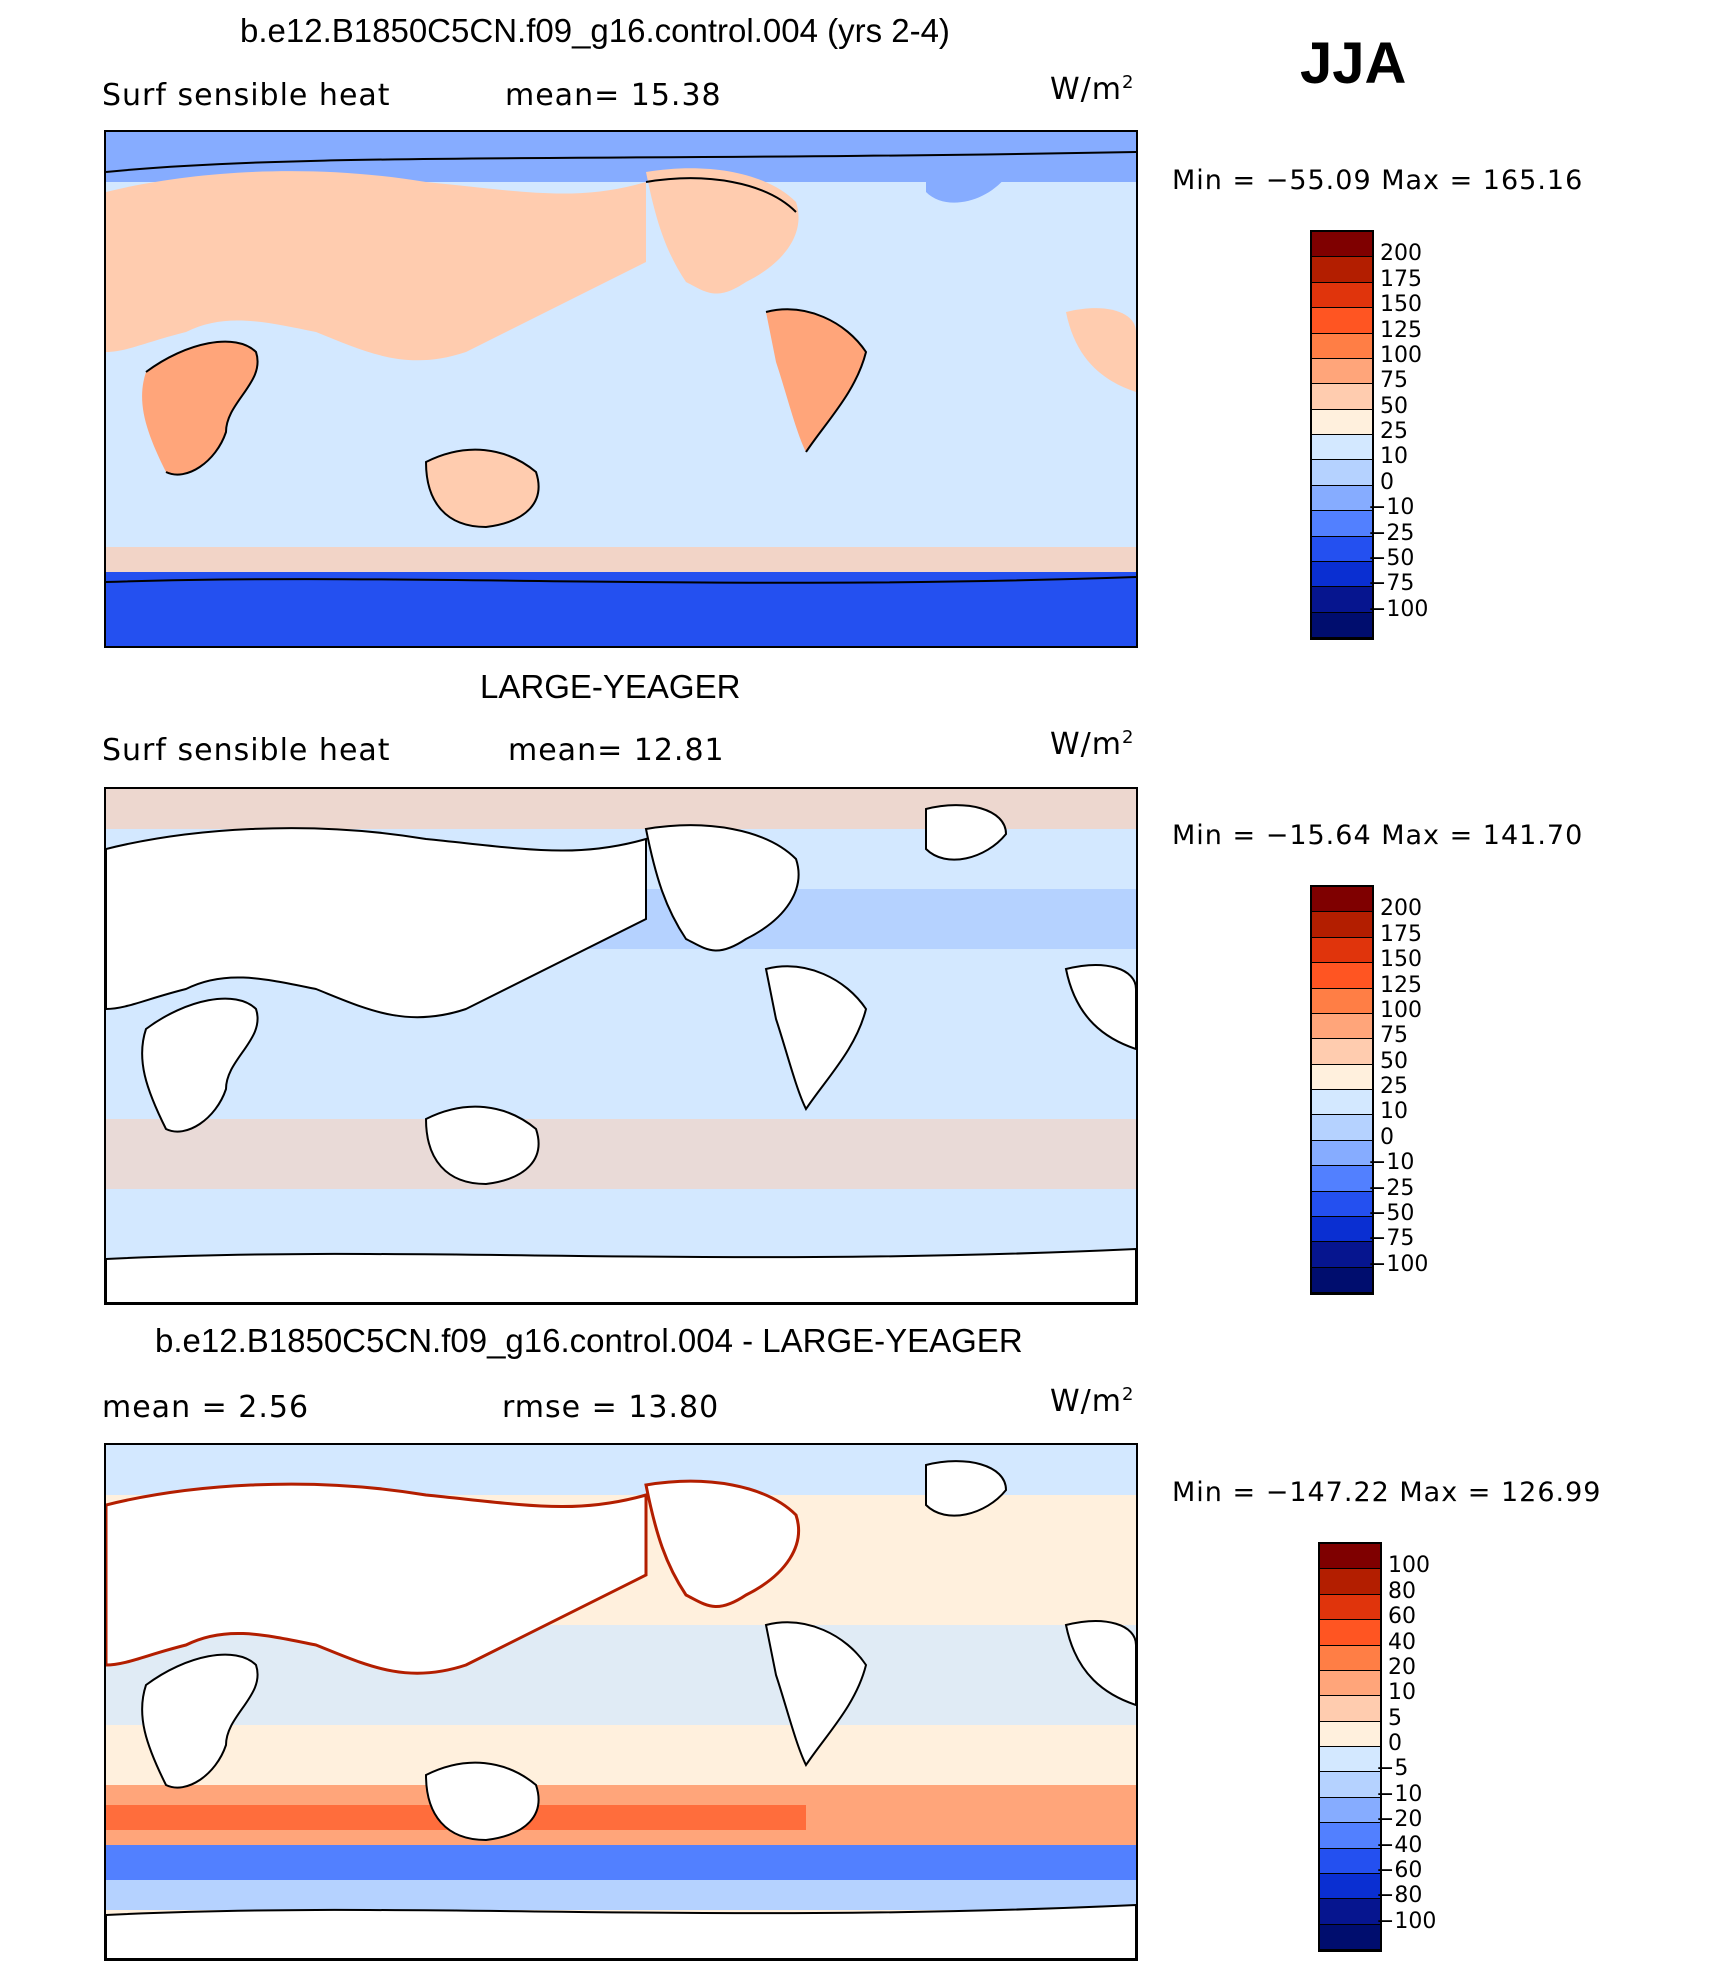 The width and height of the screenshot is (1710, 1969). I want to click on panel-1-variable: Surf sensible heat, so click(246, 95).